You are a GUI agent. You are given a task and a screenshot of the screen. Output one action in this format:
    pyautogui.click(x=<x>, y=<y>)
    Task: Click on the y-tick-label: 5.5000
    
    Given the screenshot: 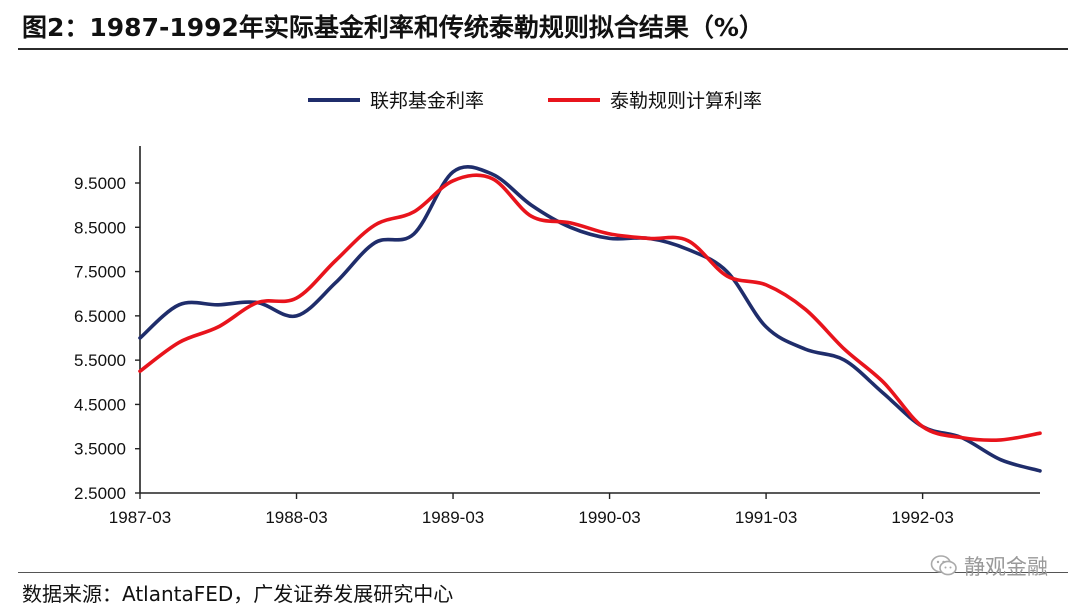 What is the action you would take?
    pyautogui.click(x=100, y=360)
    